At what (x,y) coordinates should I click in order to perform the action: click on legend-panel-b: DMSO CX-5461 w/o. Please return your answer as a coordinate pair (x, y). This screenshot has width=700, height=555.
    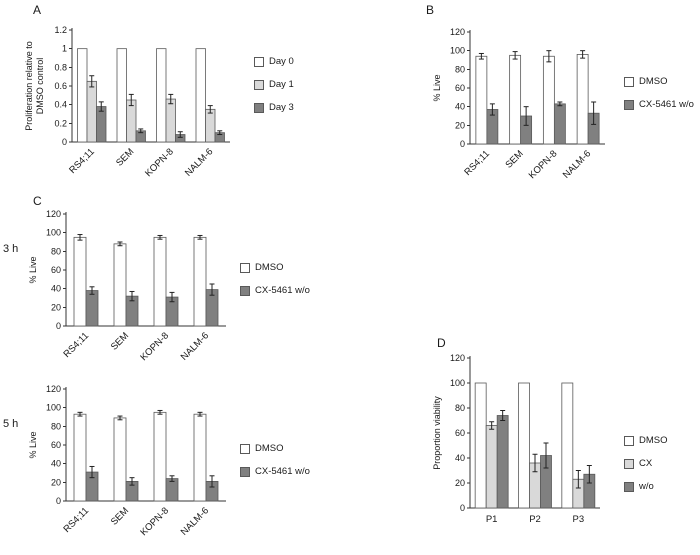
    Looking at the image, I should click on (659, 93).